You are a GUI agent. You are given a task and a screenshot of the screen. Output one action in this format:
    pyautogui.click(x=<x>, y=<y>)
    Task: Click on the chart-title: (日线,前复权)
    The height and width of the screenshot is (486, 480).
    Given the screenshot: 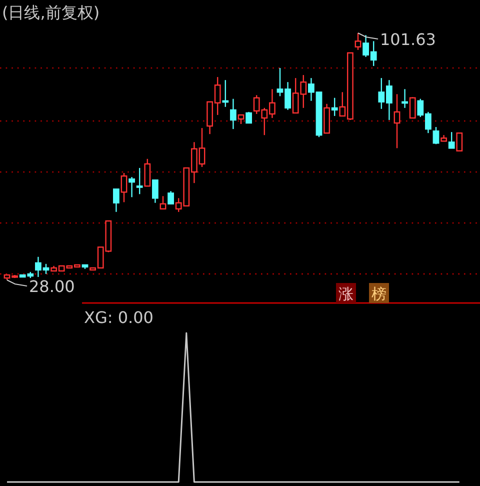 What is the action you would take?
    pyautogui.click(x=51, y=12)
    